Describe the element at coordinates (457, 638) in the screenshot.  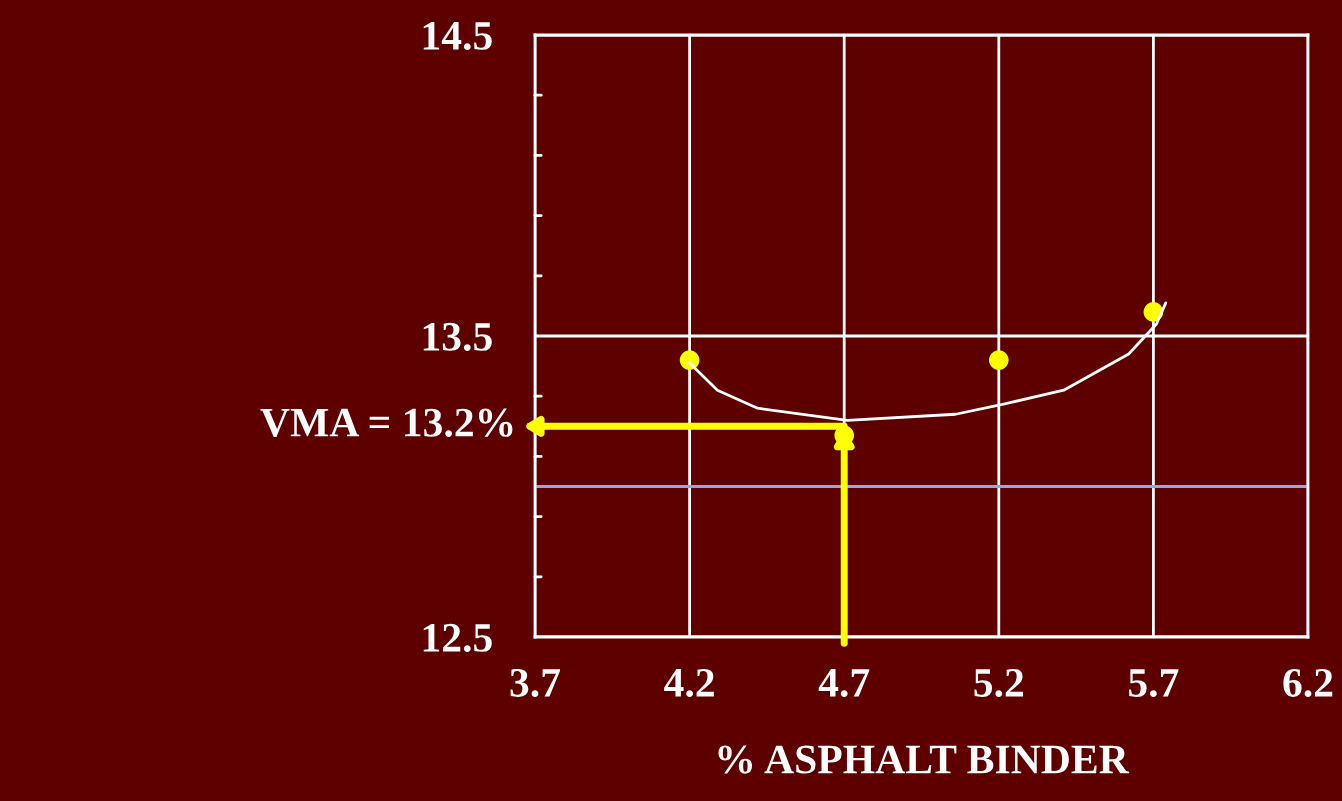
I see `y-tick-label: 12.5` at that location.